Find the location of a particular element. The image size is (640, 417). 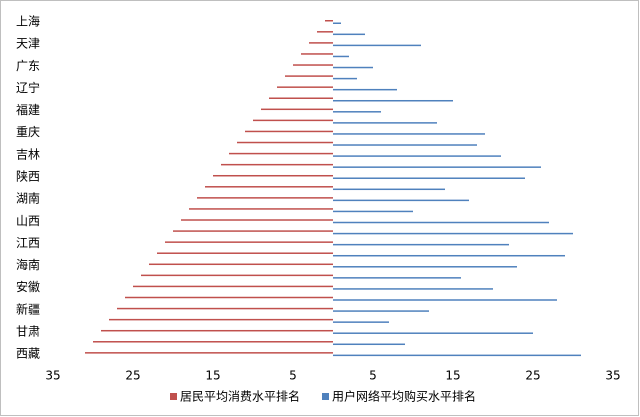

y-tick-label: 新疆 is located at coordinates (28, 308).